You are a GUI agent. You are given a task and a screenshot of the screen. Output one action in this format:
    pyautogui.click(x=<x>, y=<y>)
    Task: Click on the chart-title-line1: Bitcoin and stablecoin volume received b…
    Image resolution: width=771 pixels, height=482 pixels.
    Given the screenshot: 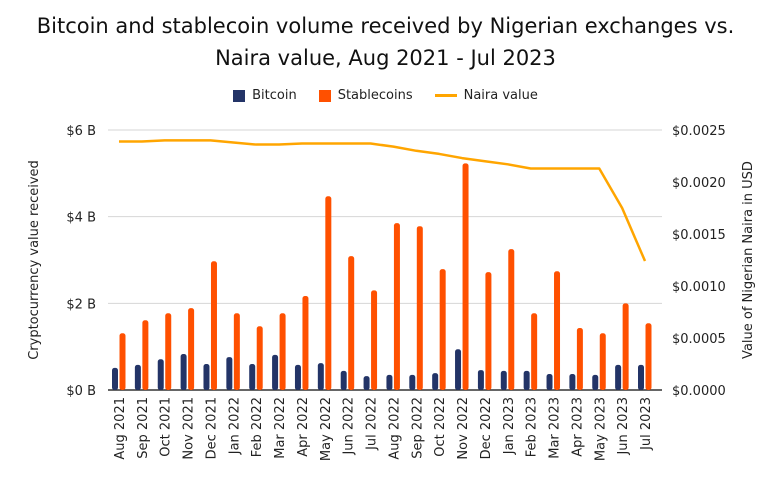 What is the action you would take?
    pyautogui.click(x=385, y=26)
    